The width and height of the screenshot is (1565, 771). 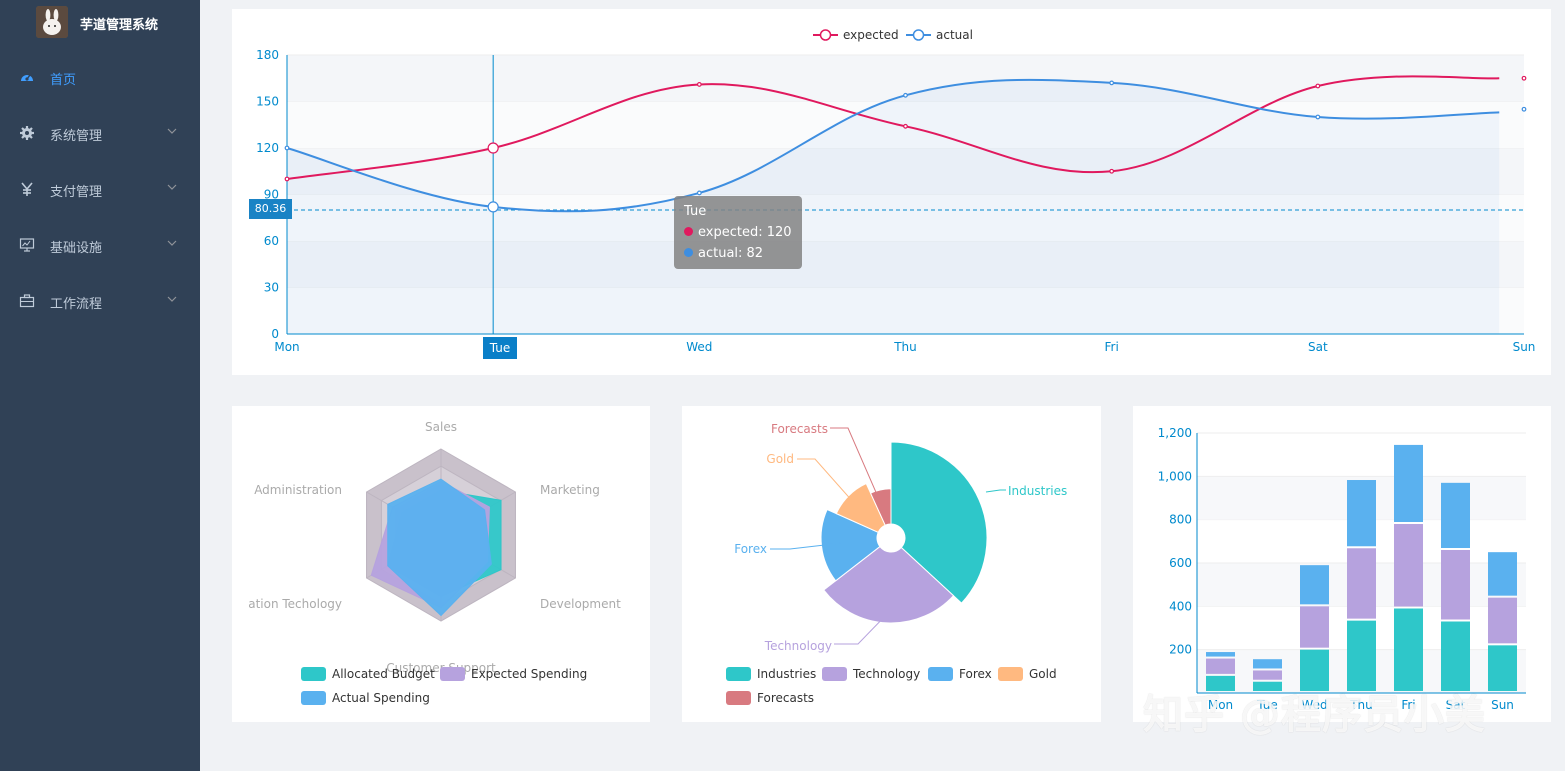 I want to click on x-tick-label: Sun, so click(x=1502, y=705).